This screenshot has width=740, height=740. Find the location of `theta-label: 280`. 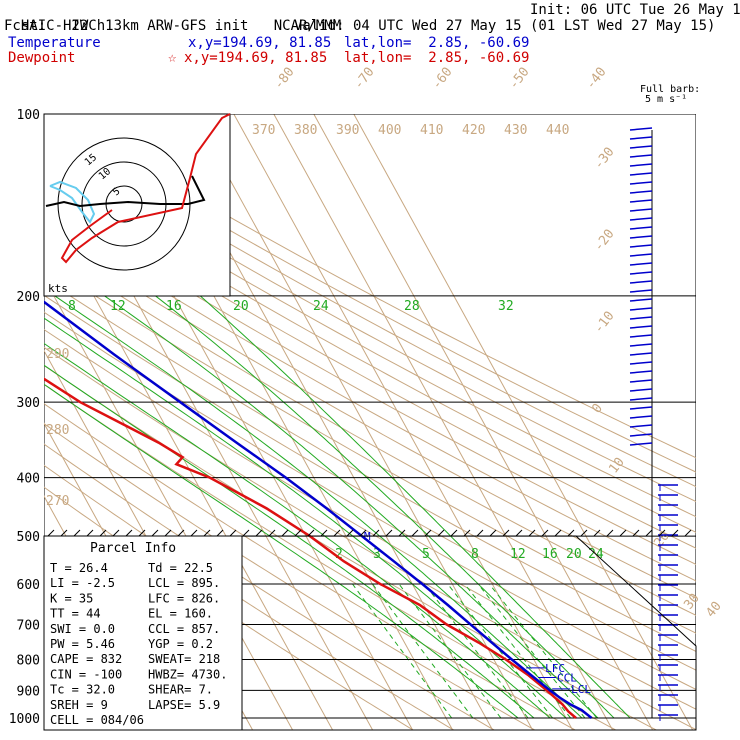

theta-label: 280 is located at coordinates (57, 430).